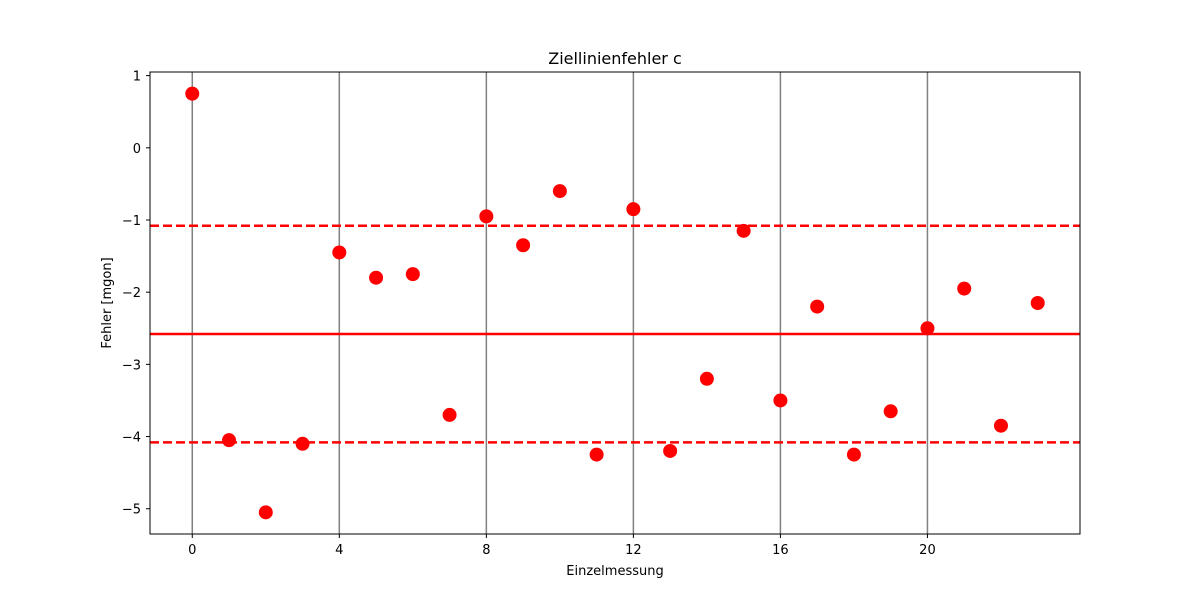  Describe the element at coordinates (131, 438) in the screenshot. I see `y-tick-label: −4` at that location.